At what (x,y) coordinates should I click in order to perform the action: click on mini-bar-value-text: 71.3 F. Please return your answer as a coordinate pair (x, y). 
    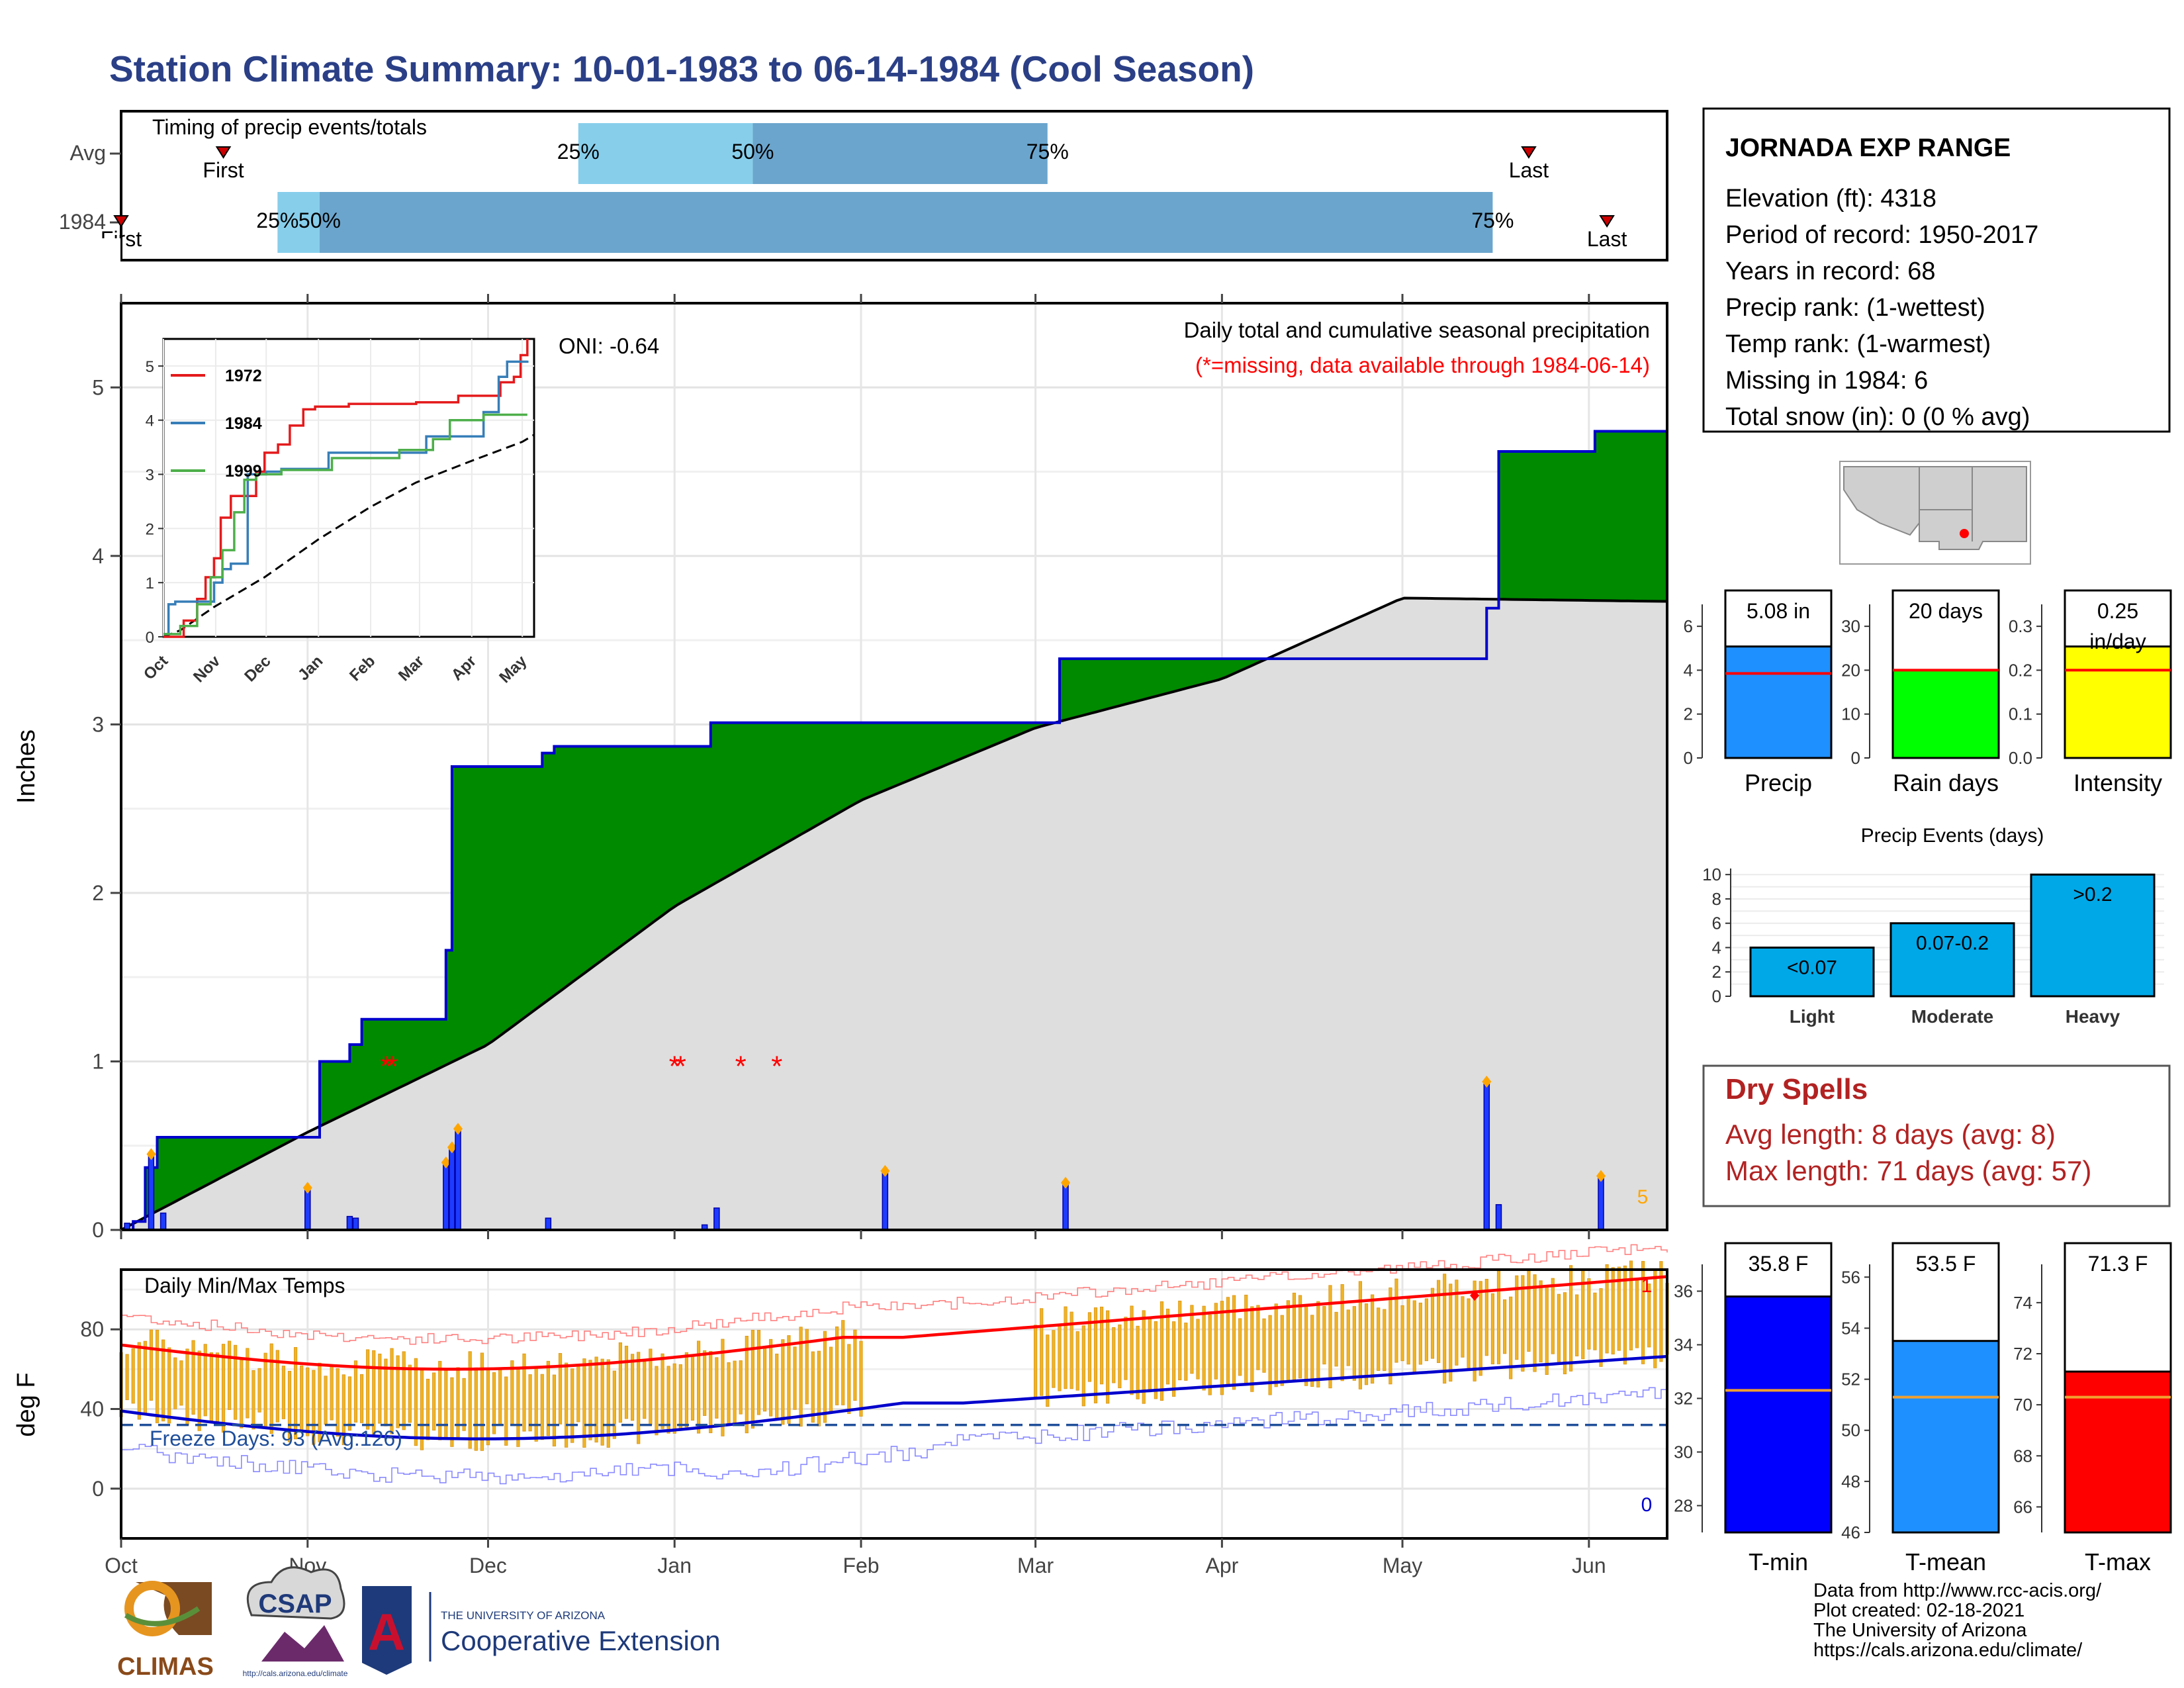
    Looking at the image, I should click on (2118, 1264).